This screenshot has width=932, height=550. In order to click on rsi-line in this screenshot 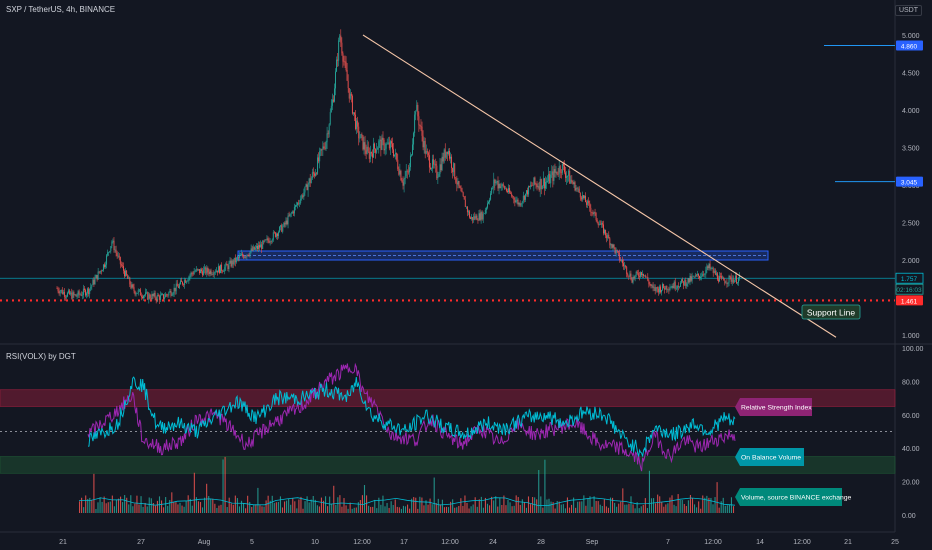, I will do `click(411, 417)`.